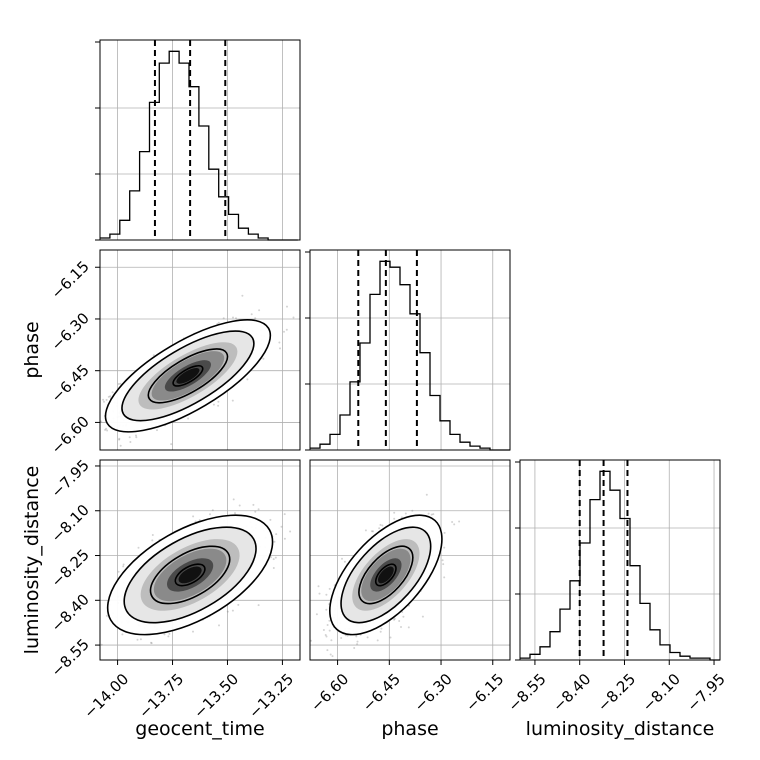 Image resolution: width=760 pixels, height=760 pixels. I want to click on y-axis-label-phase: phase, so click(32, 349).